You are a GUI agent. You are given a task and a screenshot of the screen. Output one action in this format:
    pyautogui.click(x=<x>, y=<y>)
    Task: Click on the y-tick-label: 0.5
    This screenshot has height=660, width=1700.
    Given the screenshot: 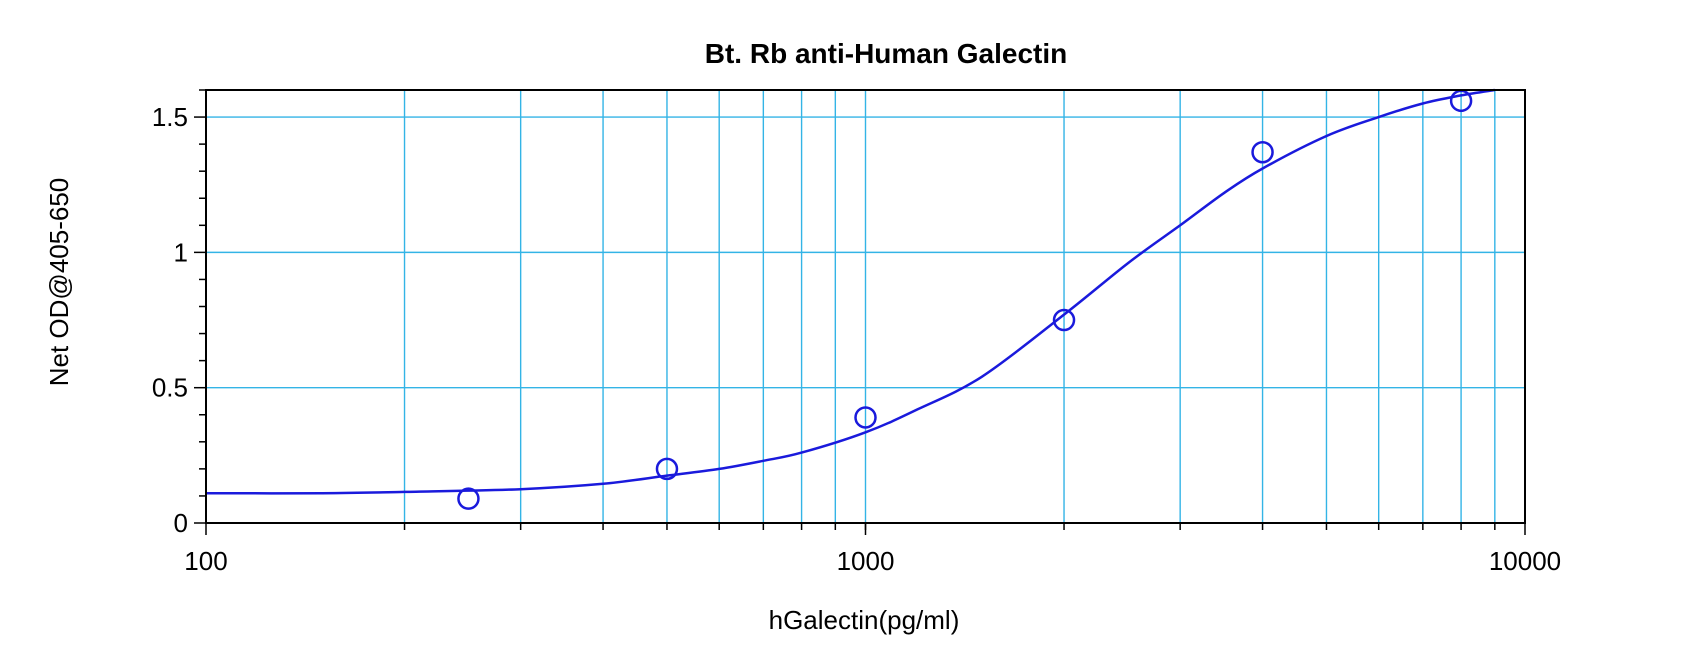 What is the action you would take?
    pyautogui.click(x=170, y=388)
    